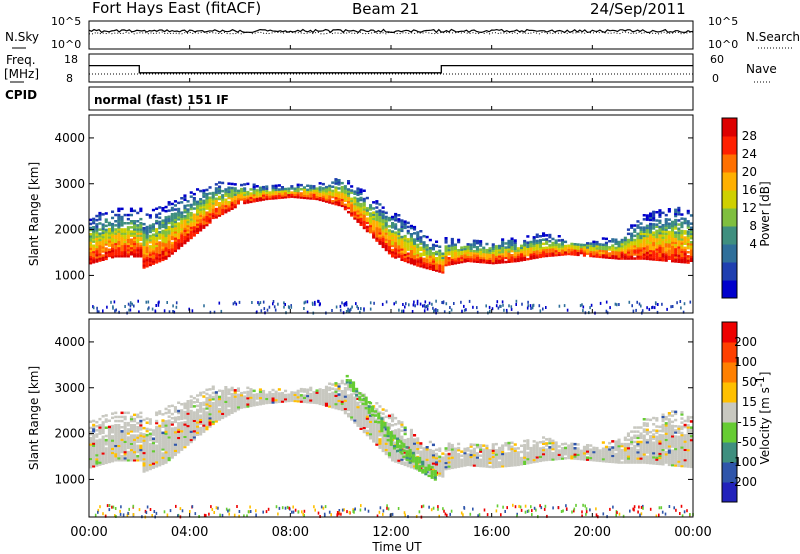  I want to click on nave-tick-top: 60, so click(717, 59).